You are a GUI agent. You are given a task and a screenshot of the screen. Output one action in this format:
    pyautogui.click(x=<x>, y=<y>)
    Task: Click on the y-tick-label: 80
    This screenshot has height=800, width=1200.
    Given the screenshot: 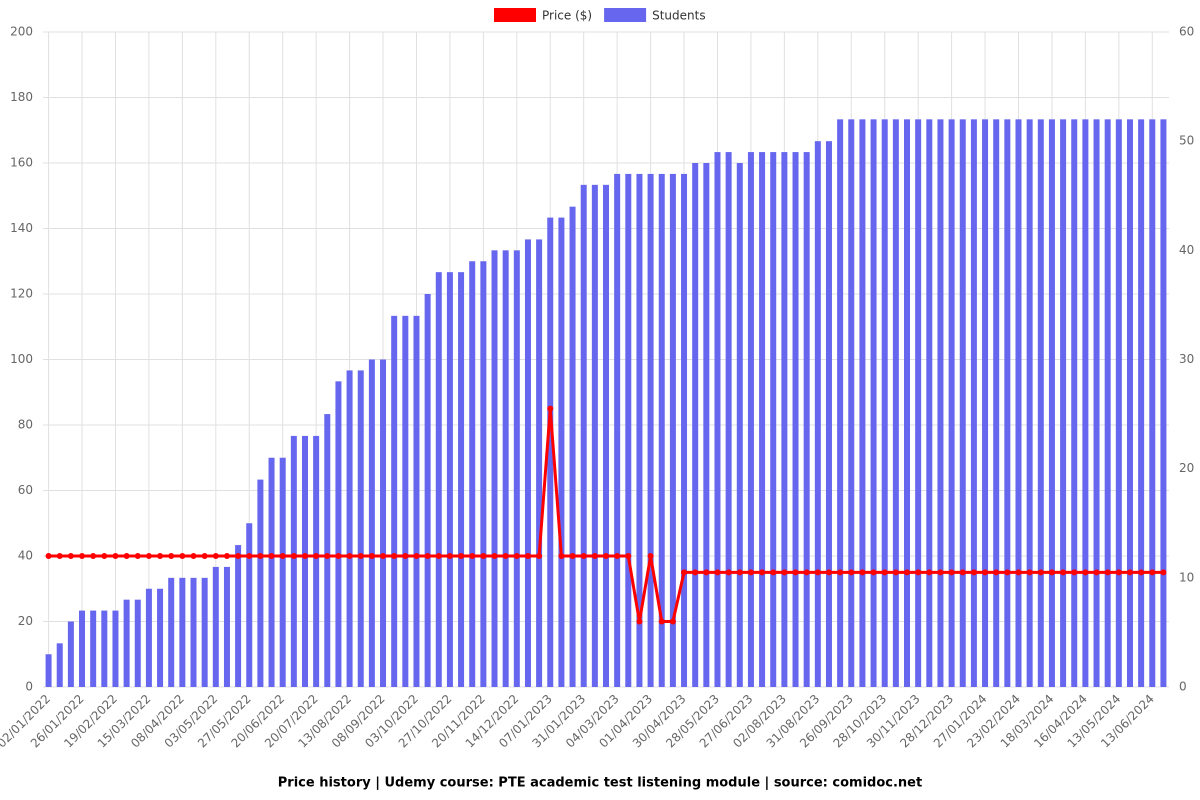 What is the action you would take?
    pyautogui.click(x=25, y=425)
    